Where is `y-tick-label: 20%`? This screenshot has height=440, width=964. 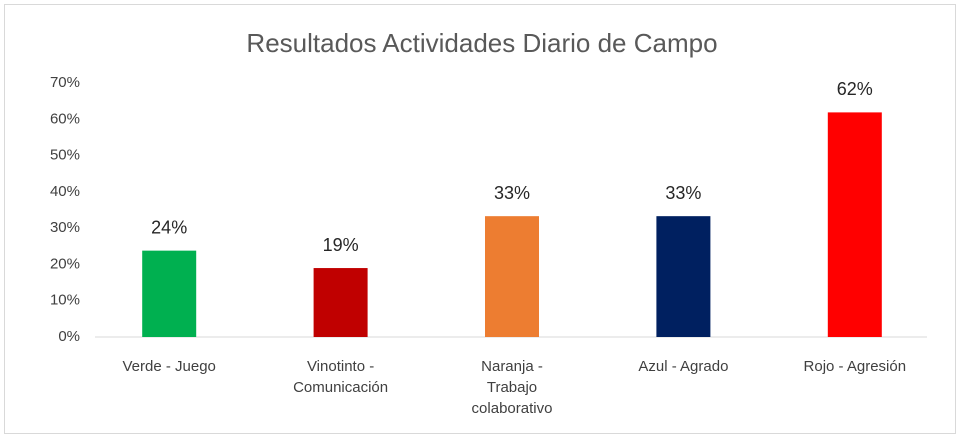
y-tick-label: 20% is located at coordinates (65, 263).